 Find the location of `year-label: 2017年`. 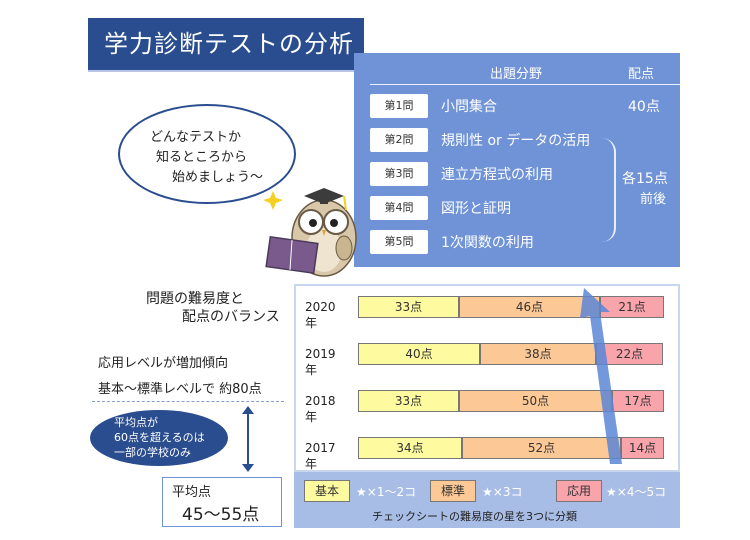

year-label: 2017年 is located at coordinates (320, 456).